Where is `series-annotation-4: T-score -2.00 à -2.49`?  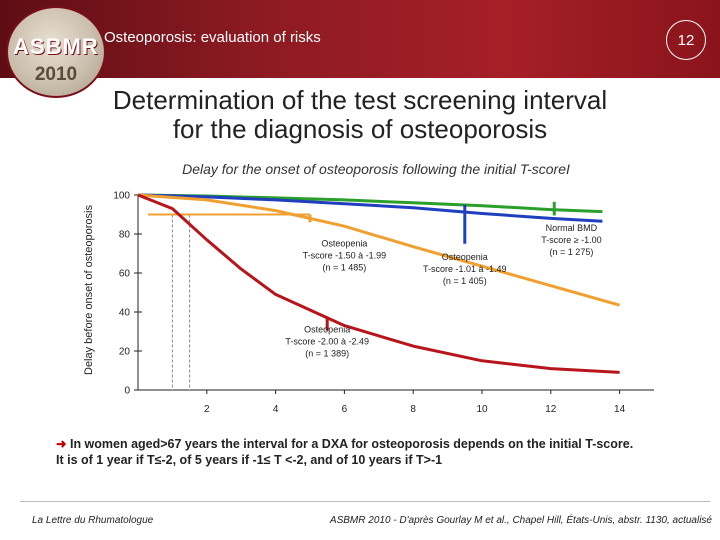
series-annotation-4: T-score -2.00 à -2.49 is located at coordinates (327, 341).